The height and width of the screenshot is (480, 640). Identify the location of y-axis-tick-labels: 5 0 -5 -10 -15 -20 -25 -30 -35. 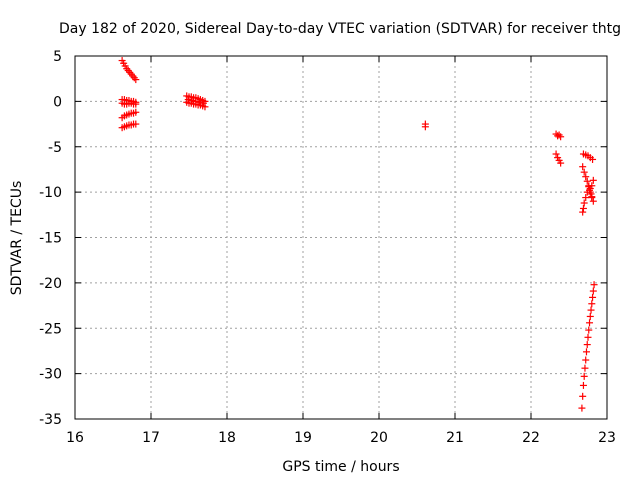
(50, 238).